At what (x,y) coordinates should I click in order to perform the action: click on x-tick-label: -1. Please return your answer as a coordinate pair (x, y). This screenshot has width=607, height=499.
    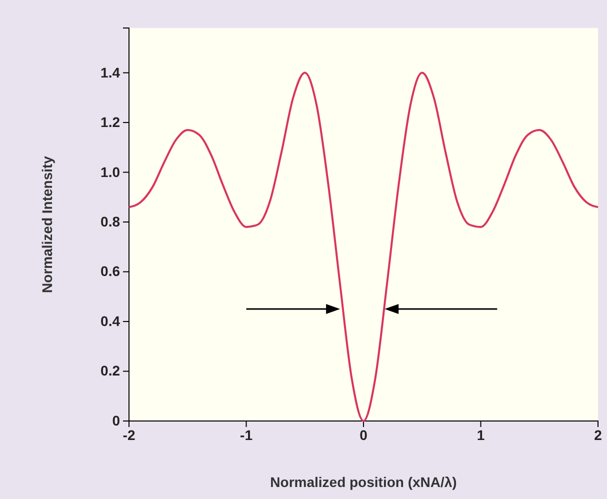
    Looking at the image, I should click on (246, 434).